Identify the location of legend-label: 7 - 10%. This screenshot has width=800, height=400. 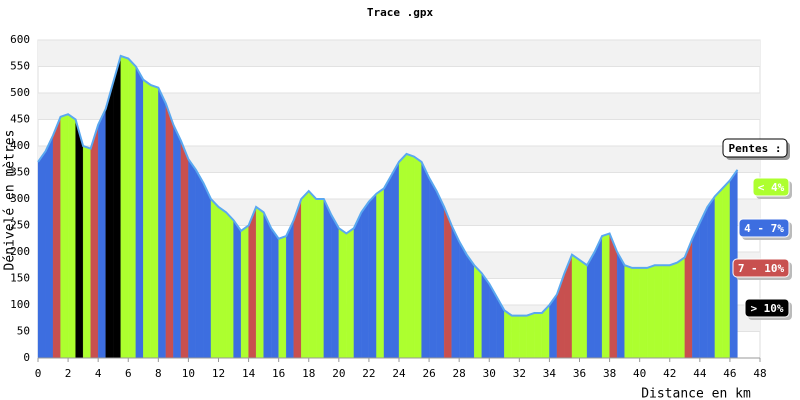
(761, 268).